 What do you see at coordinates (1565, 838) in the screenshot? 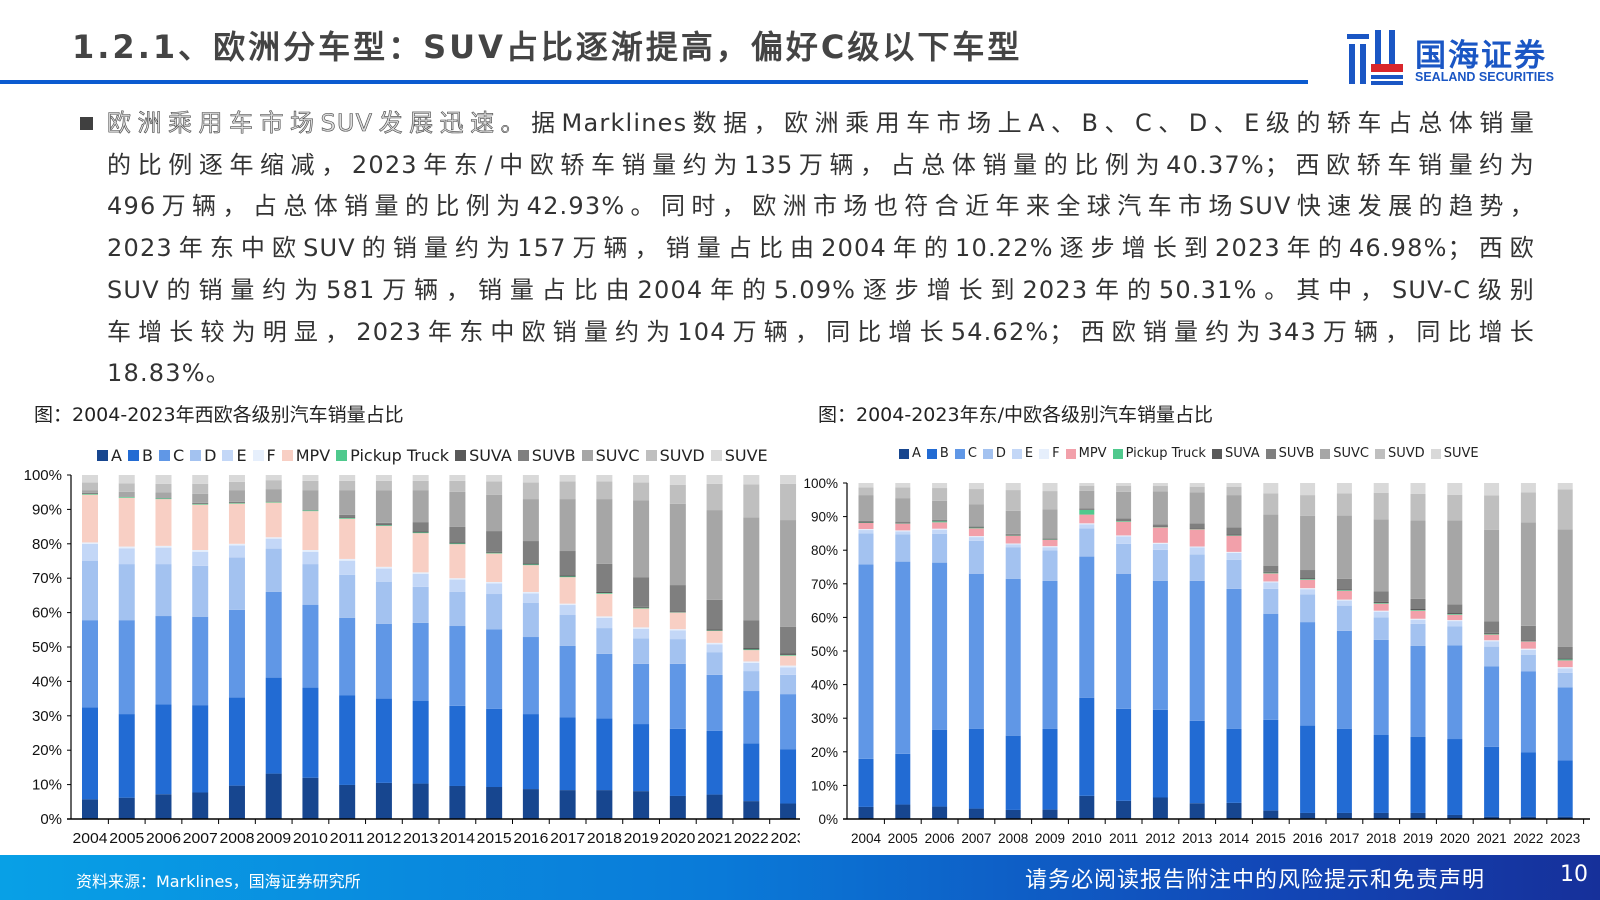
I see `x-tick-label: 2023` at bounding box center [1565, 838].